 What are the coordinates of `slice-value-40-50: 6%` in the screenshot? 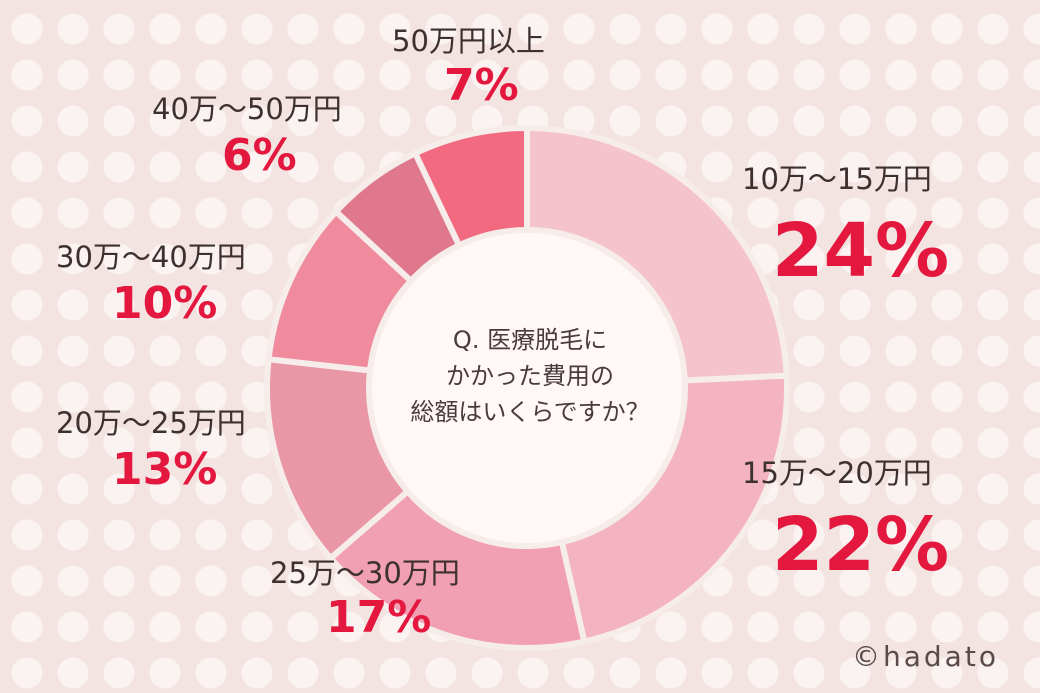 It's located at (259, 155).